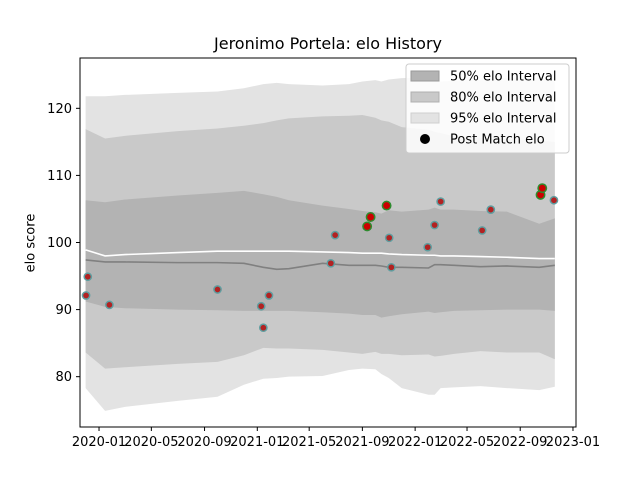 The image size is (640, 480). What do you see at coordinates (59, 176) in the screenshot?
I see `y-tick-label: 110` at bounding box center [59, 176].